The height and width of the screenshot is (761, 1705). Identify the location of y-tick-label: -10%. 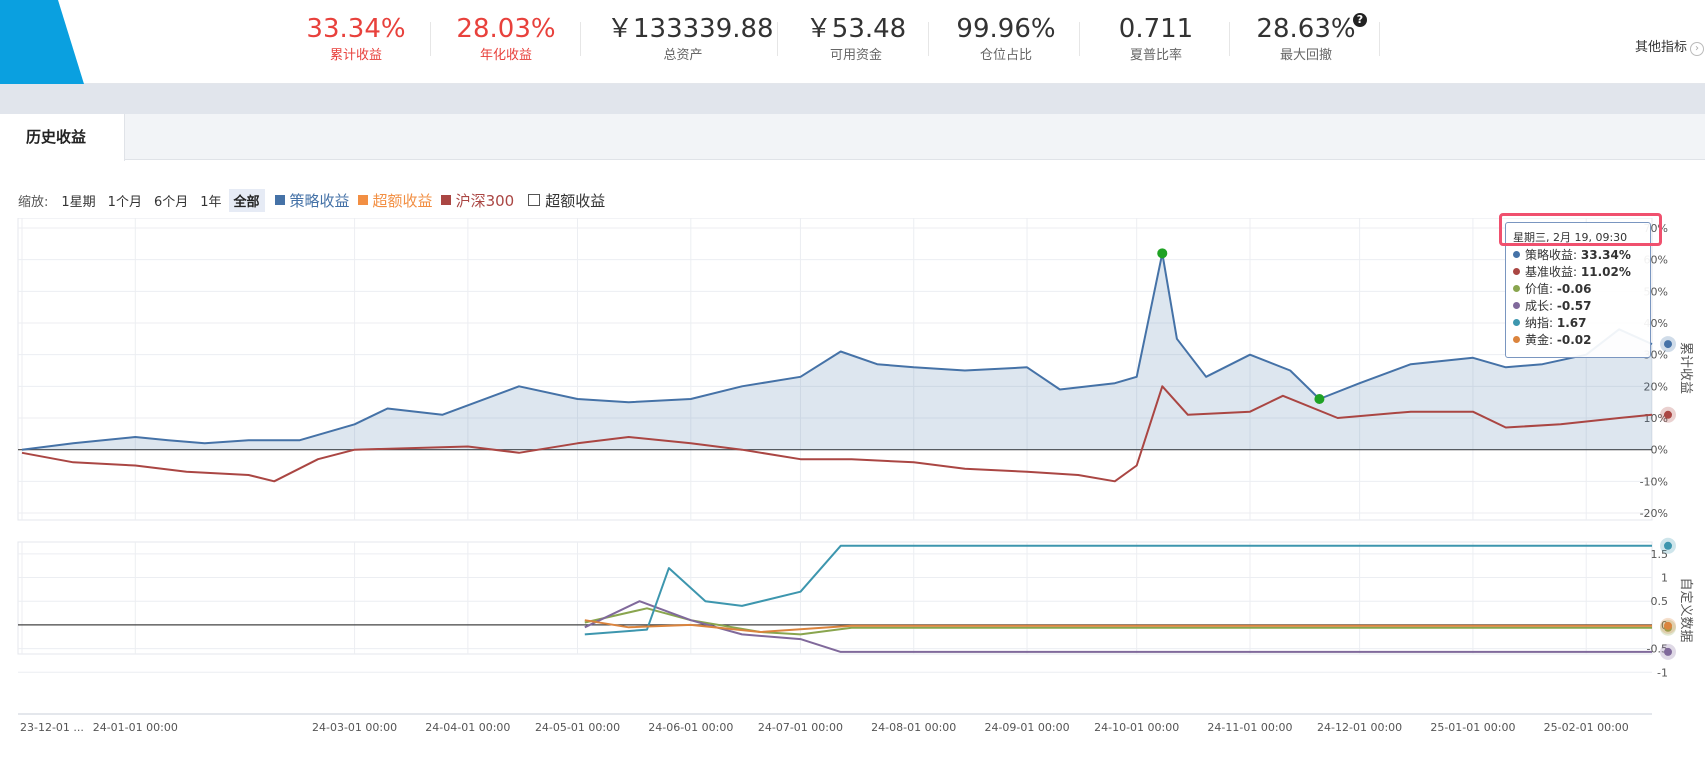
(1654, 481).